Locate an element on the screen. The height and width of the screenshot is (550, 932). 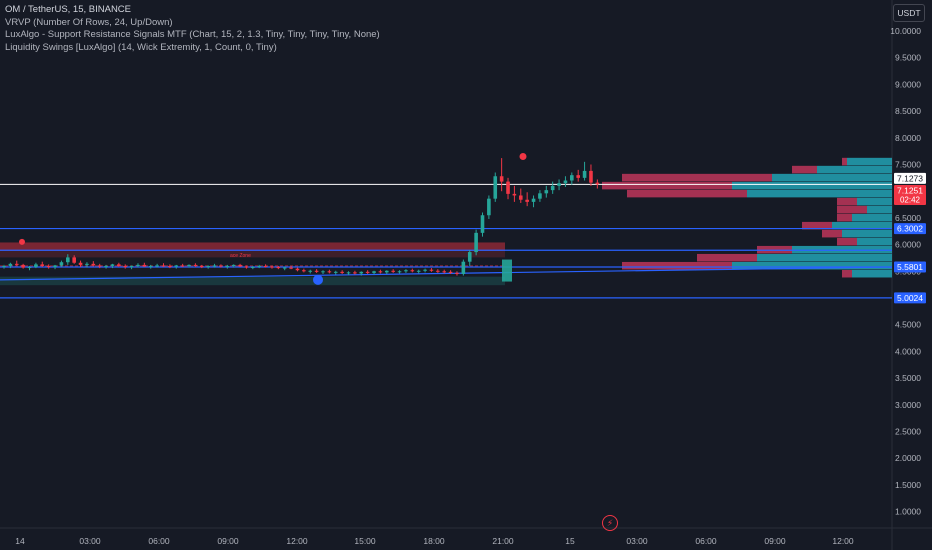
price-label-text: 5.5801 is located at coordinates (910, 267).